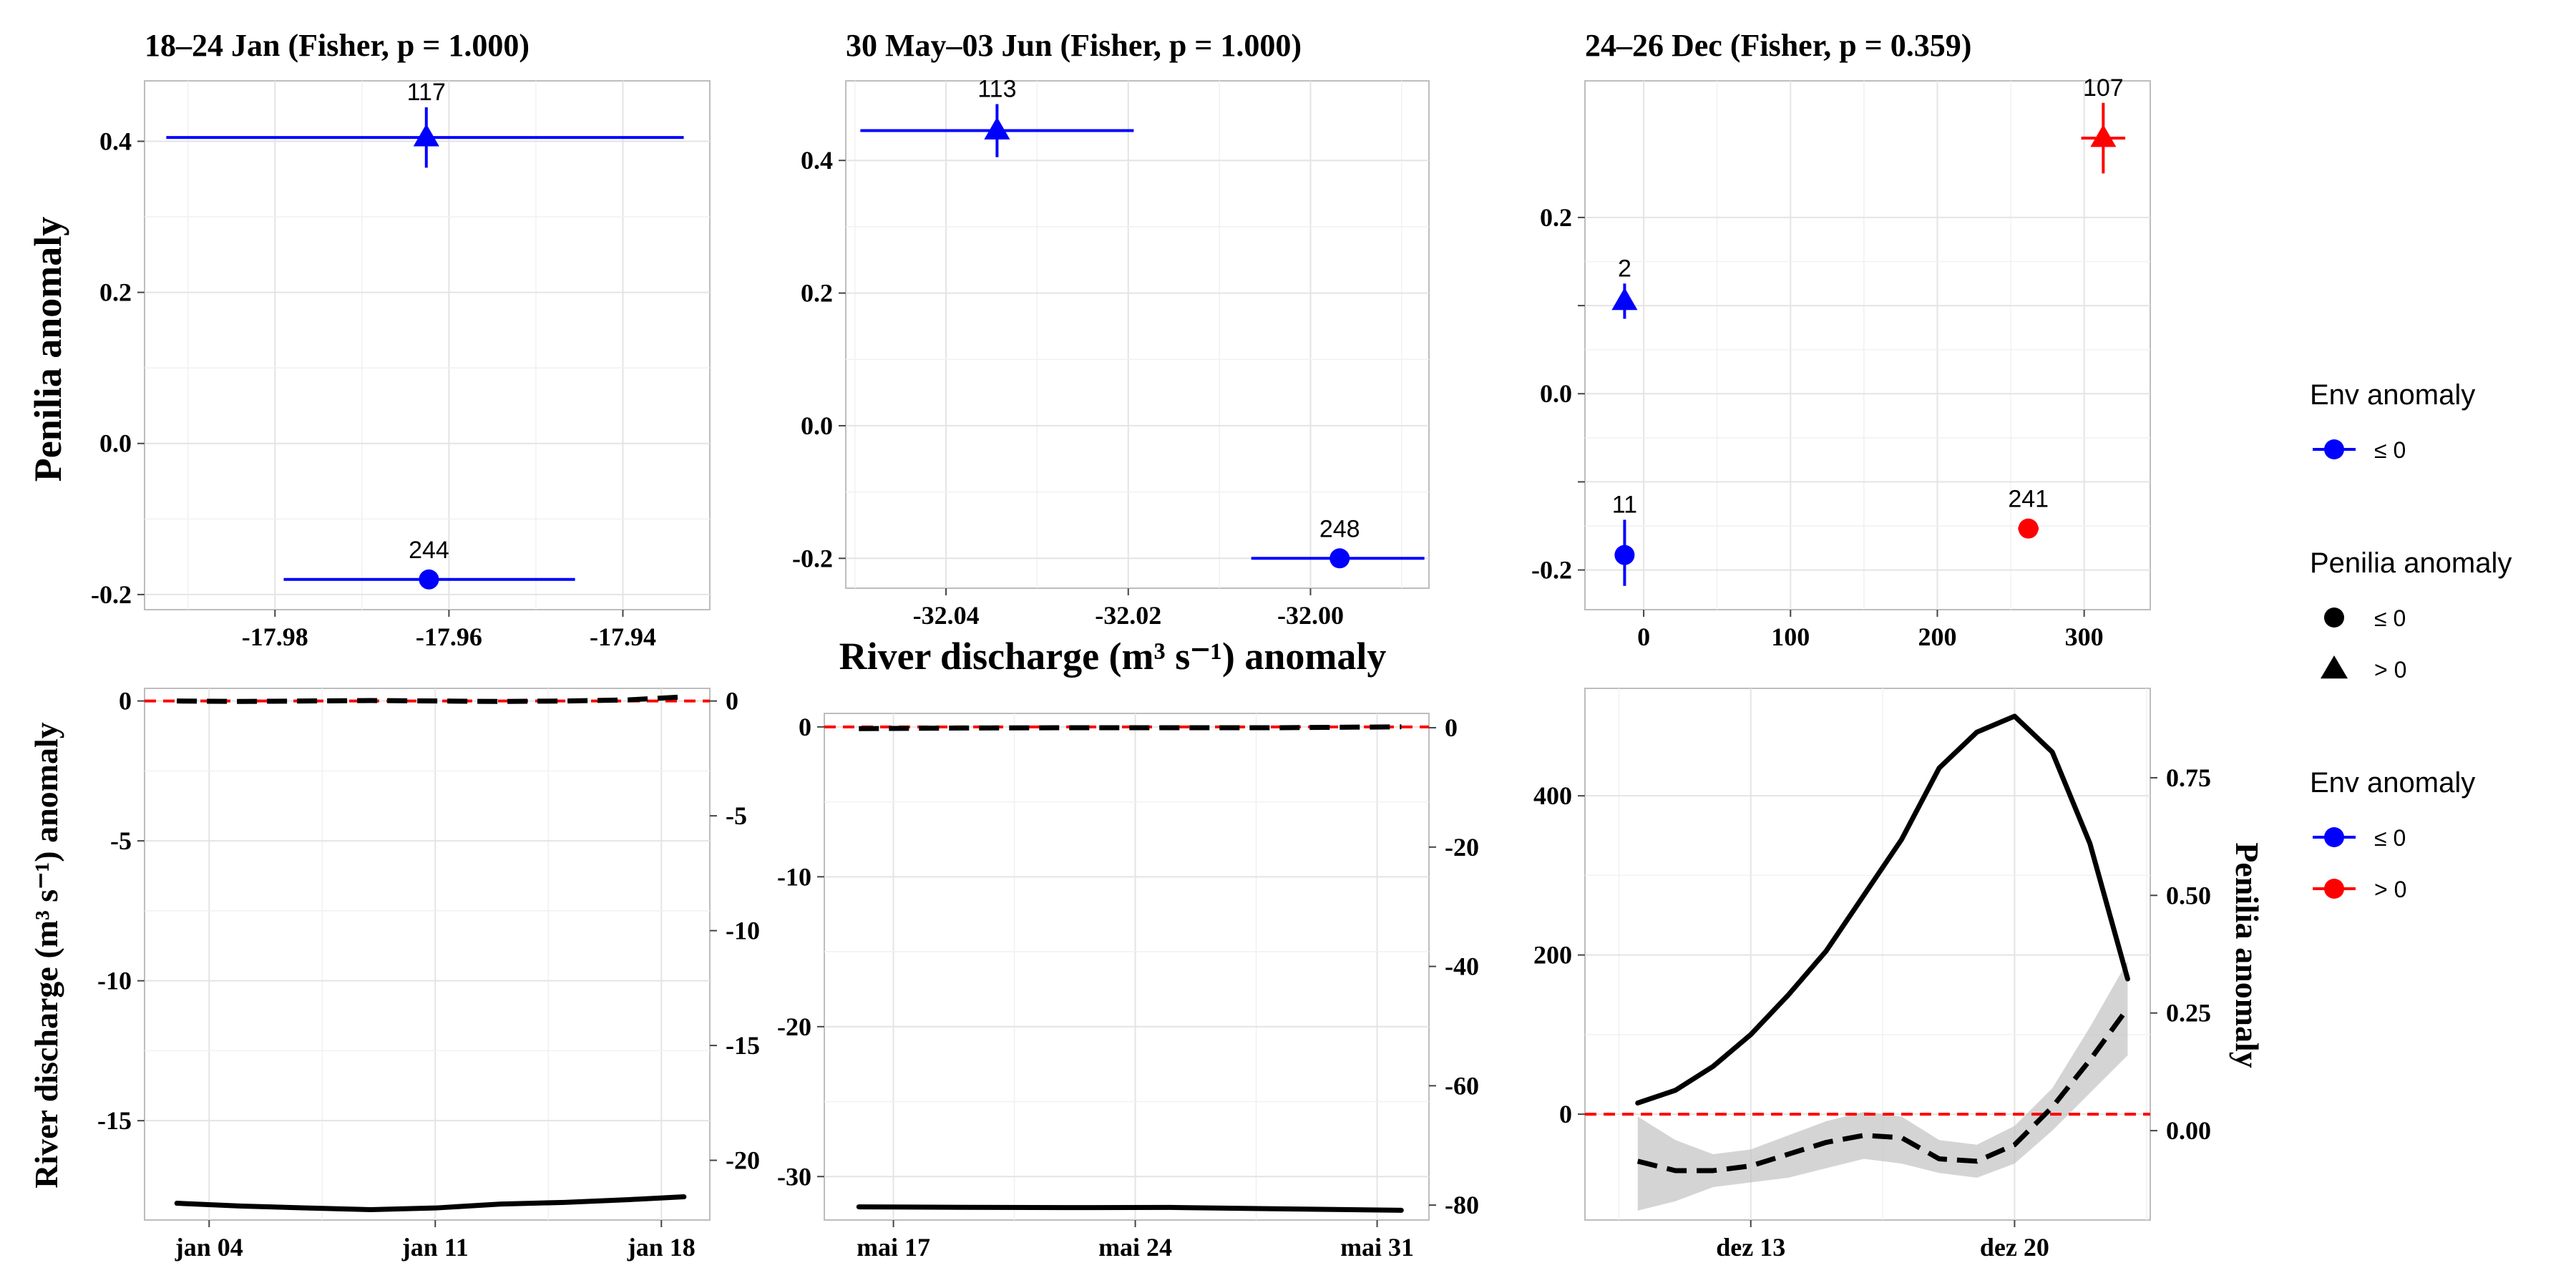 The image size is (2576, 1288). Describe the element at coordinates (1339, 528) in the screenshot. I see `count-label: 248` at that location.